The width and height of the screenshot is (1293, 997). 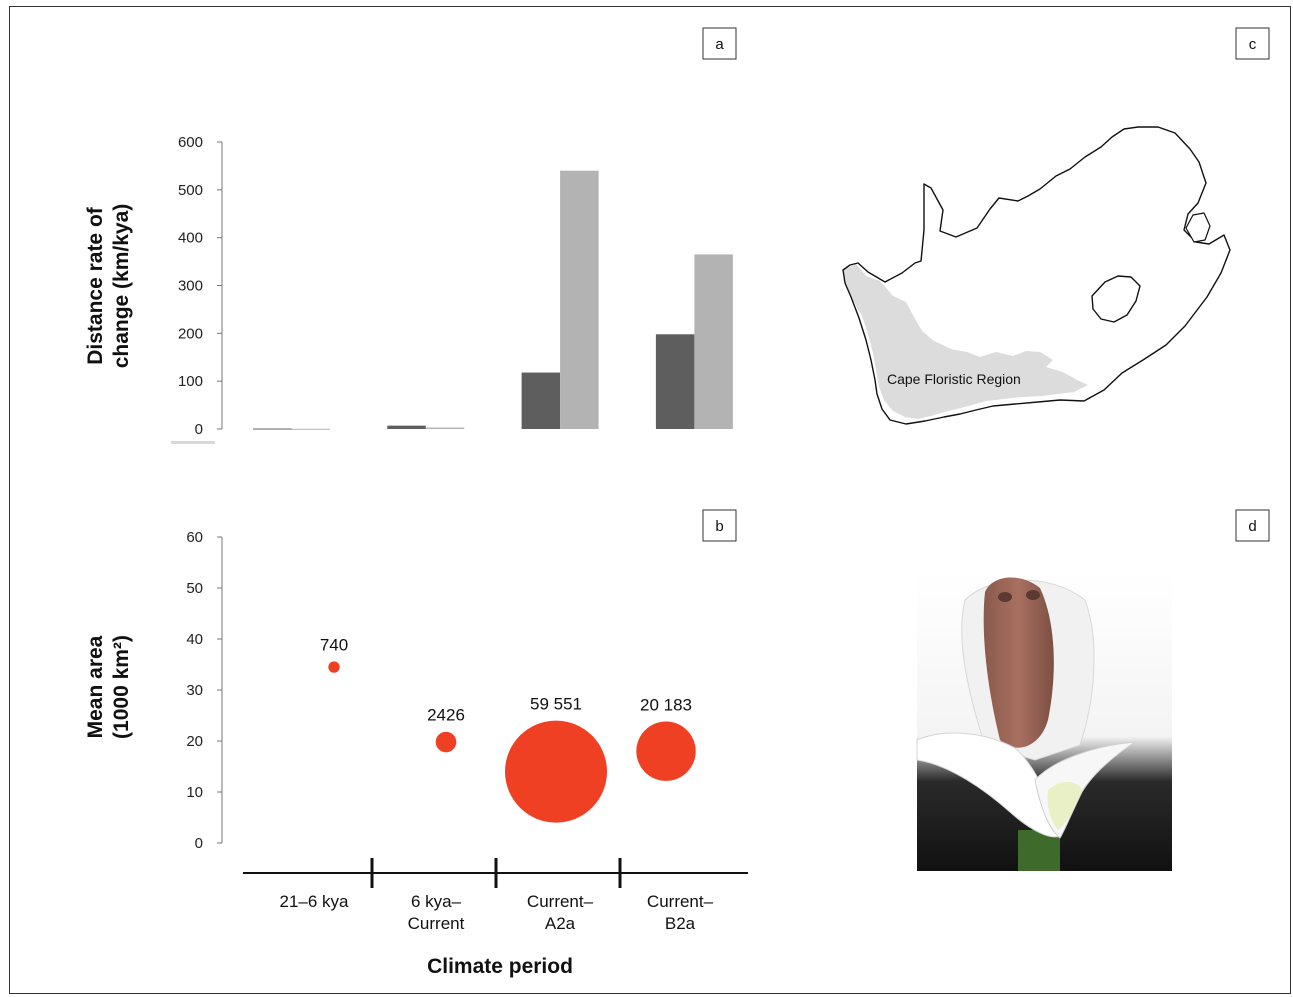 I want to click on svg-text: b, so click(x=719, y=526).